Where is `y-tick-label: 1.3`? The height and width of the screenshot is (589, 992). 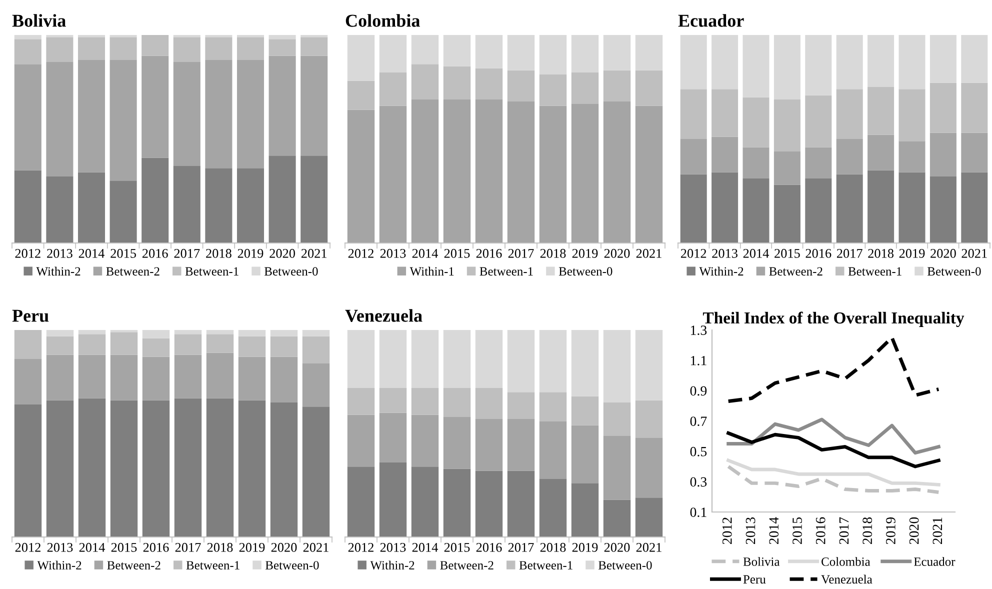 y-tick-label: 1.3 is located at coordinates (699, 331).